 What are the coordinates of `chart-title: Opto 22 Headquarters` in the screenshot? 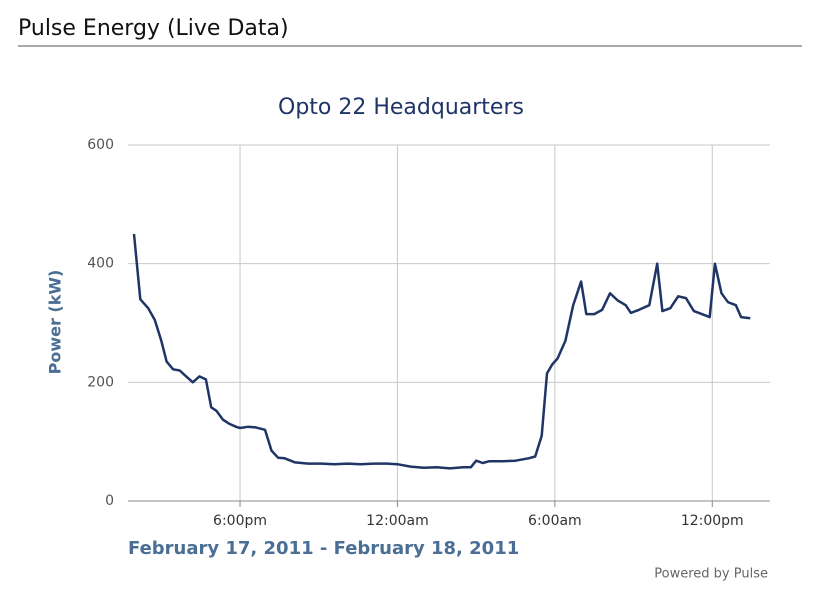 It's located at (401, 107).